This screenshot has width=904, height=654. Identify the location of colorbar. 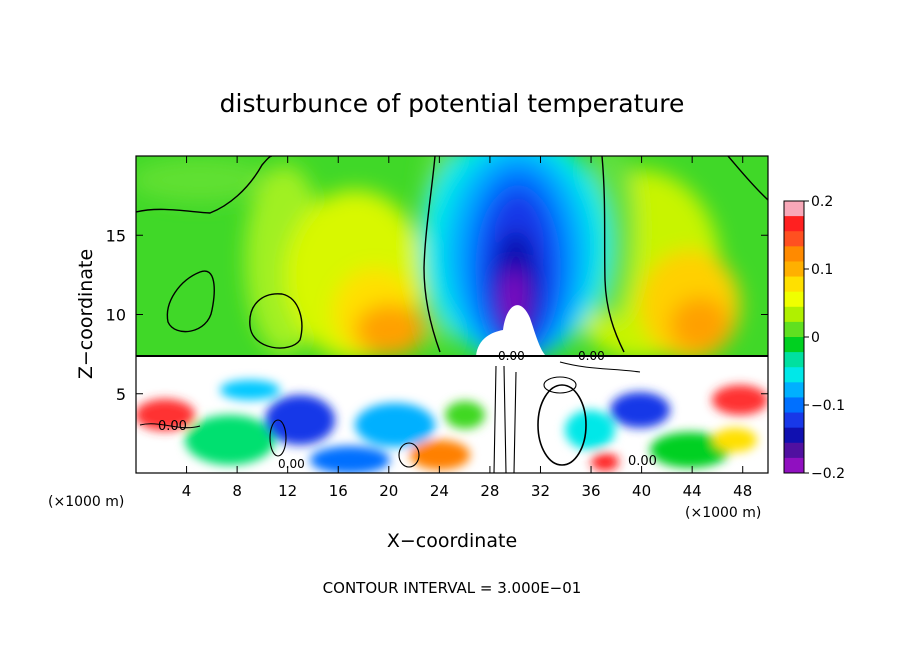
(794, 337).